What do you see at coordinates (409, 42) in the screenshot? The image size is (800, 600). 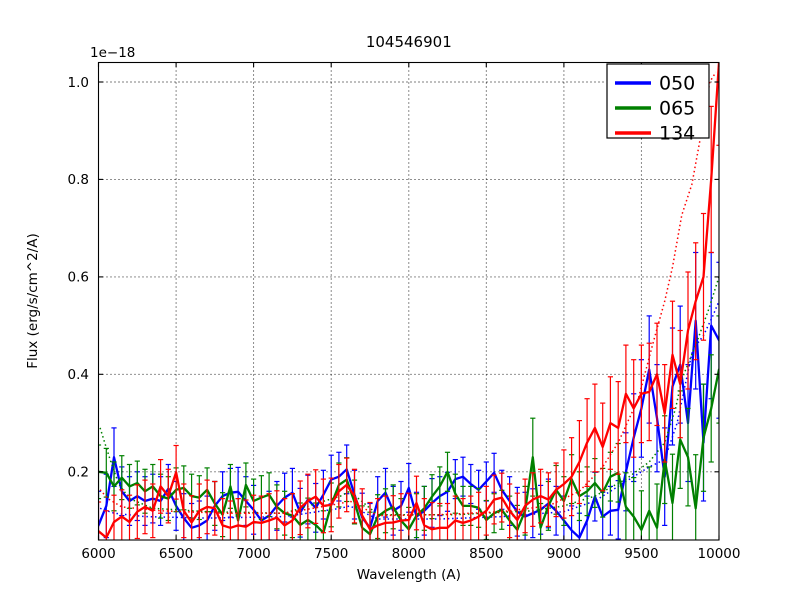 I see `plot-title: 104546901` at bounding box center [409, 42].